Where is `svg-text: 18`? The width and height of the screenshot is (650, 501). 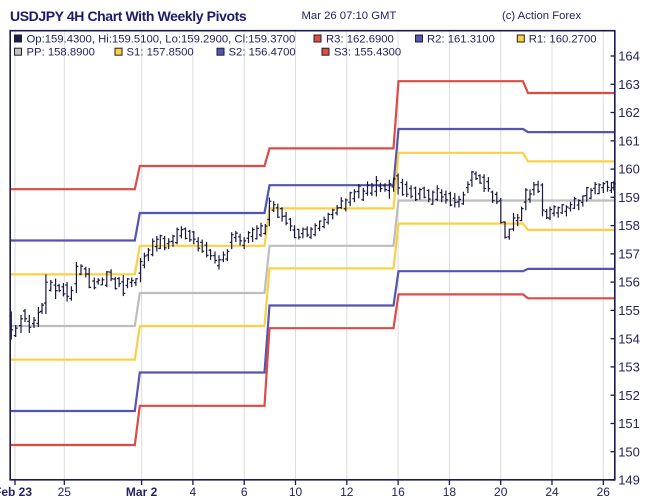
svg-text: 18 is located at coordinates (450, 492).